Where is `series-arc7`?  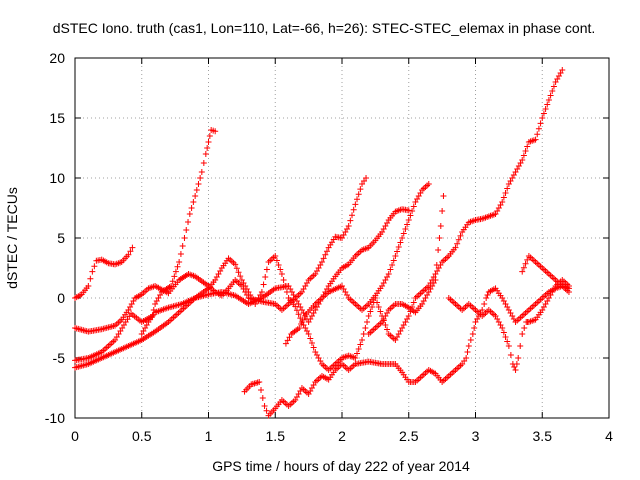
series-arc7 is located at coordinates (406, 265).